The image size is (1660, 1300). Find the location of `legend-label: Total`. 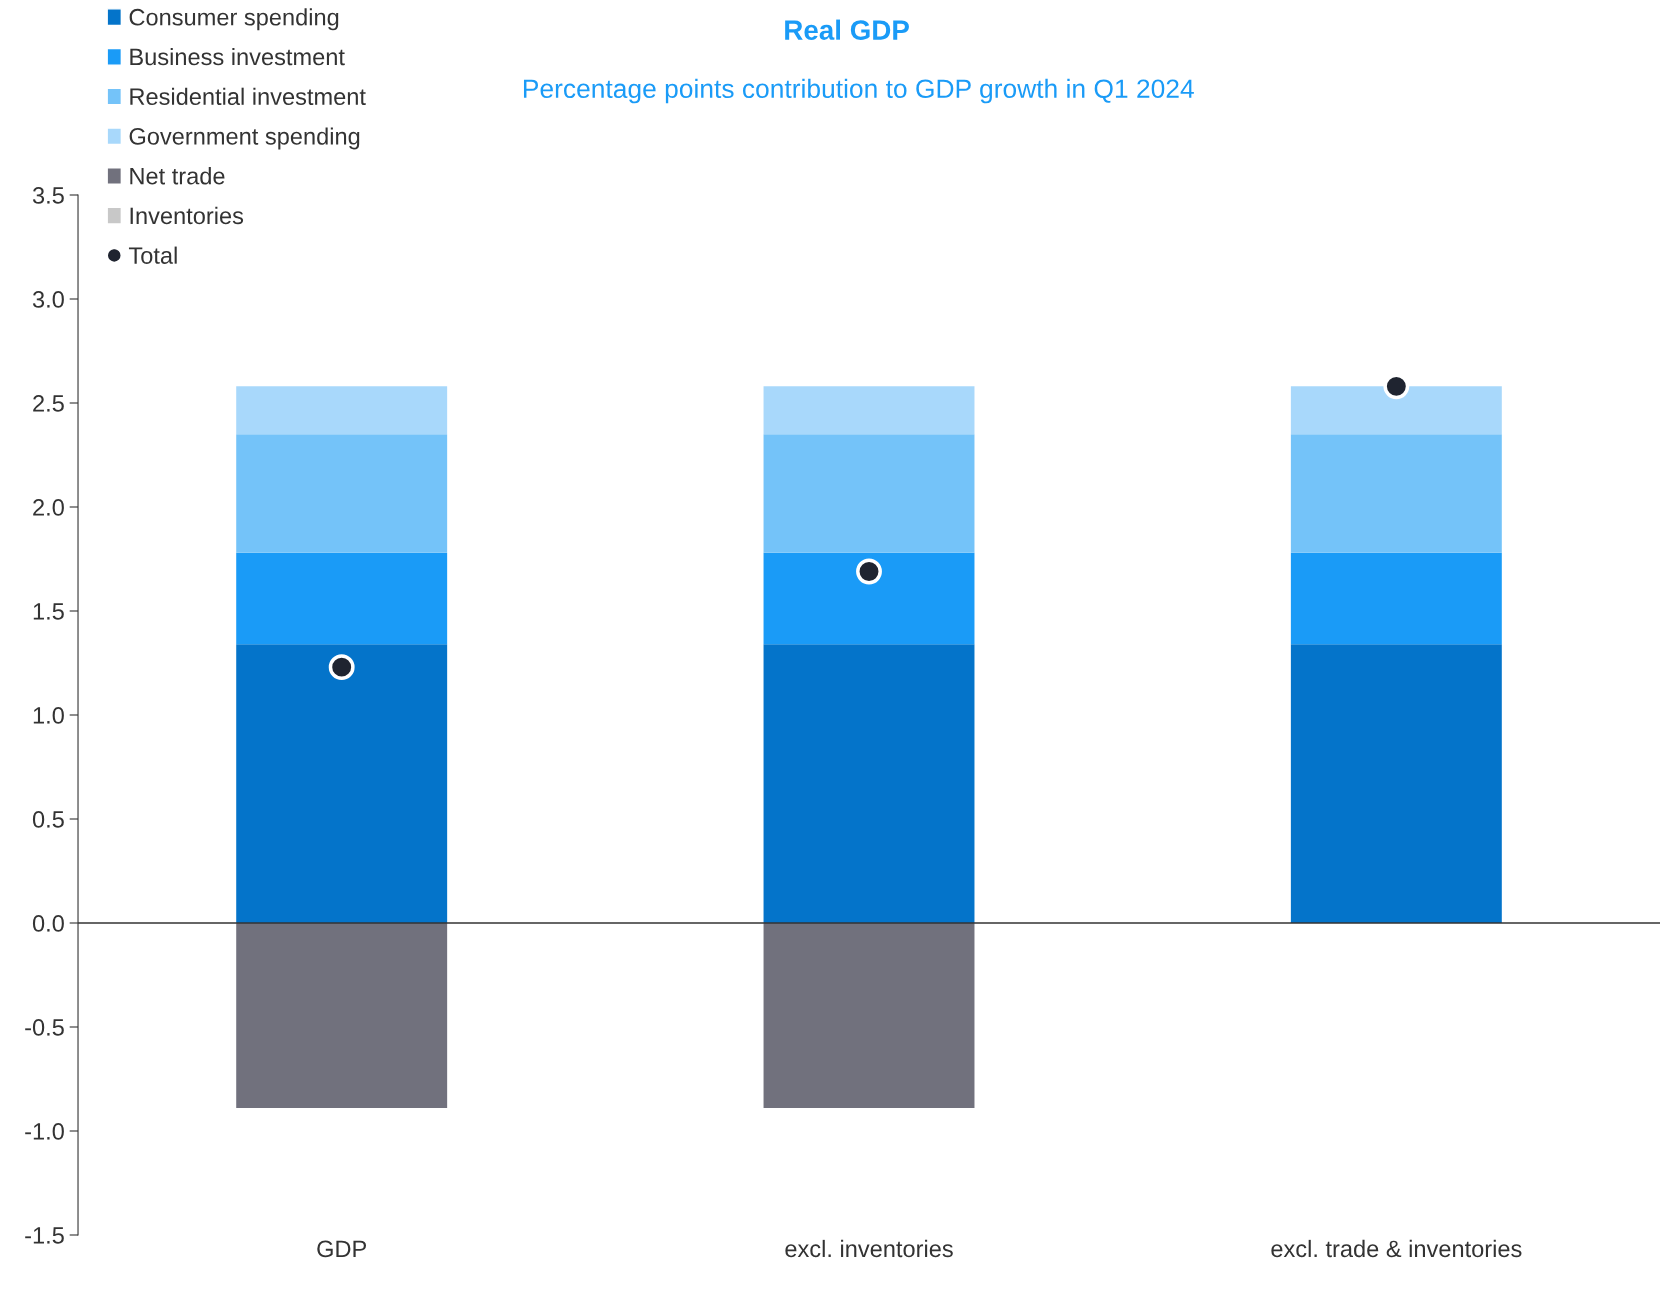

legend-label: Total is located at coordinates (152, 255).